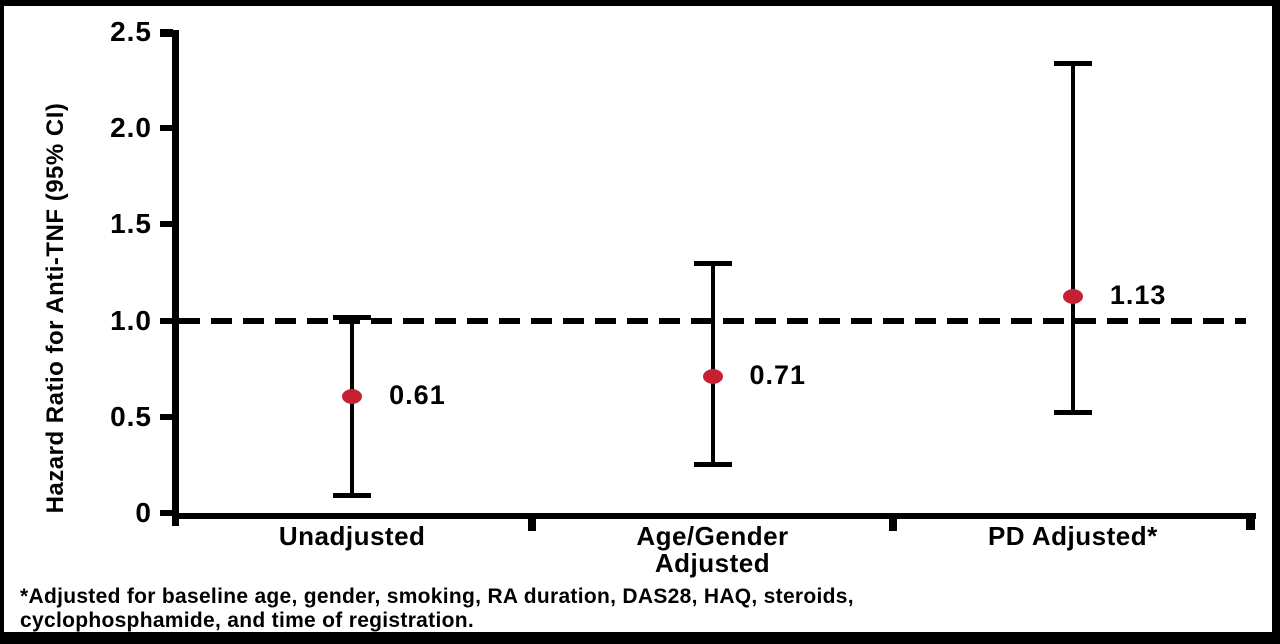 This screenshot has height=644, width=1280. Describe the element at coordinates (778, 375) in the screenshot. I see `point-value-label: 0.71` at that location.